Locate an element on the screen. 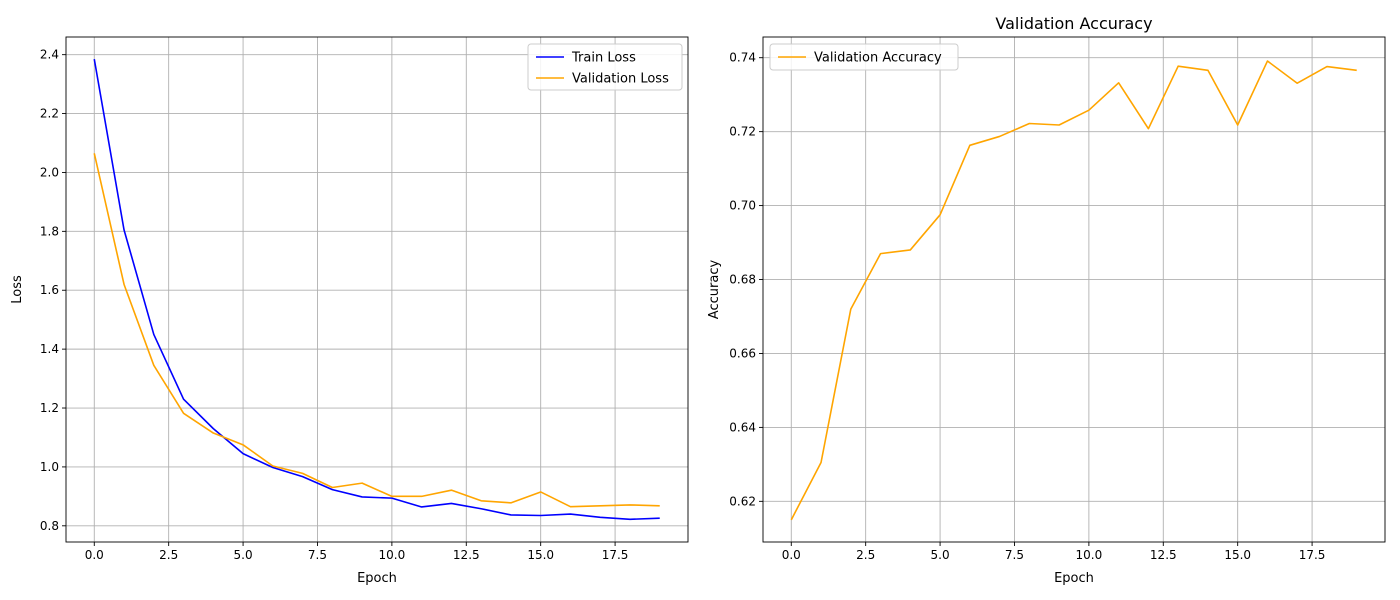  y-tick-label: 0.70 is located at coordinates (742, 206).